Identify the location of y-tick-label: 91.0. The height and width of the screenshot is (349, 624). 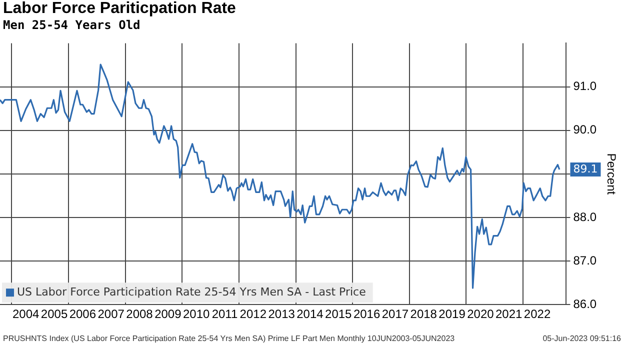
(585, 86).